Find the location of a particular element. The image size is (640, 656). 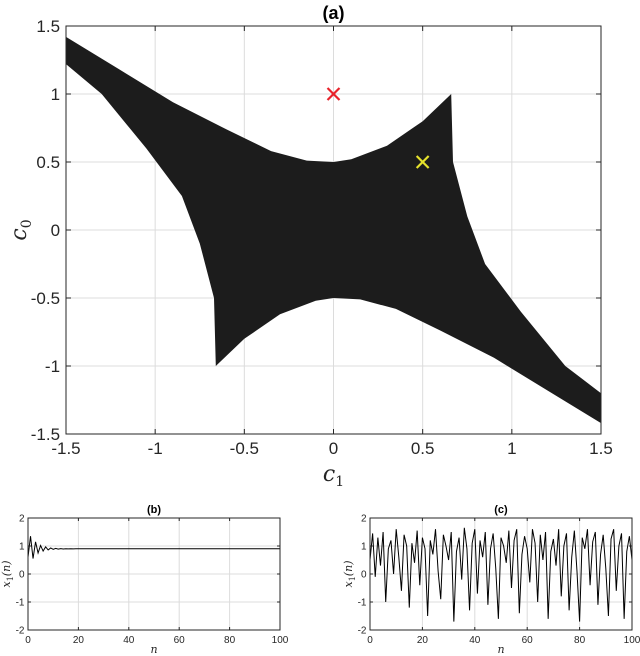

y-tick-label: 1.5 is located at coordinates (48, 26).